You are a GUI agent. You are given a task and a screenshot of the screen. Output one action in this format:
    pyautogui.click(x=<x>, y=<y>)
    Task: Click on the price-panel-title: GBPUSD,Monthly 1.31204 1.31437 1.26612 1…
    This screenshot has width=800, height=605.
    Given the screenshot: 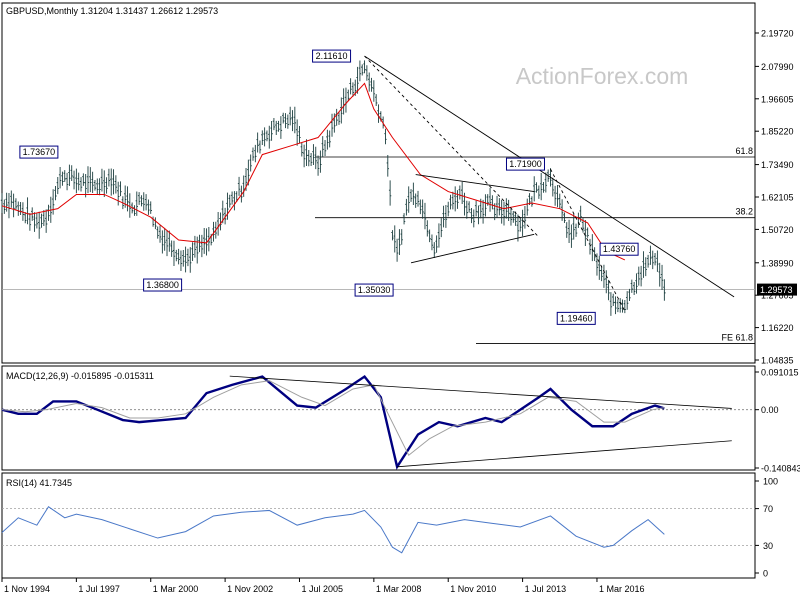 What is the action you would take?
    pyautogui.click(x=112, y=11)
    